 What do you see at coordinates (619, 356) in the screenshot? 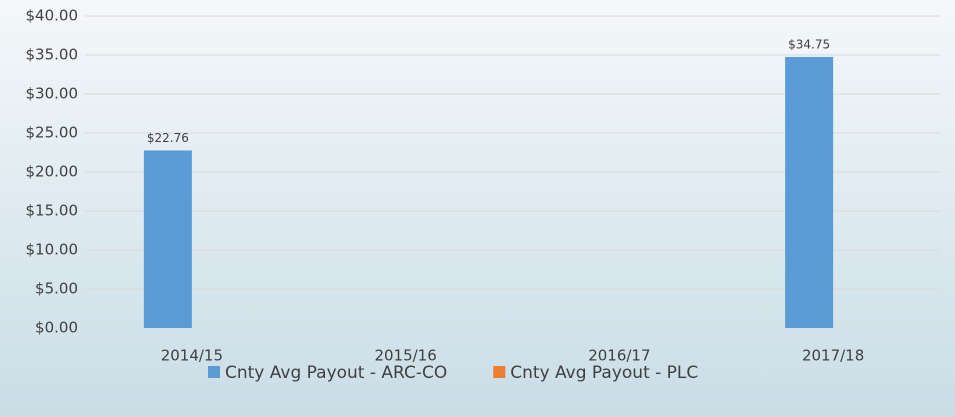
I see `x-tick-label: 2016/17` at bounding box center [619, 356].